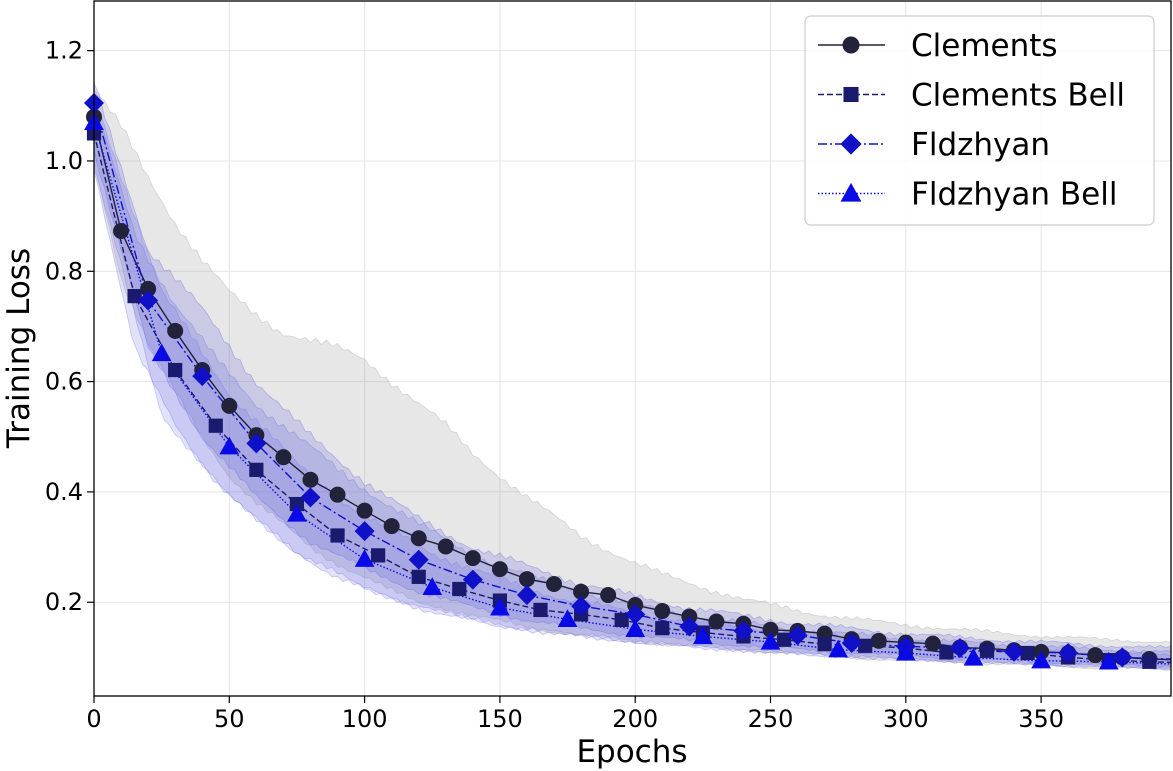 The image size is (1173, 771). I want to click on y-tick-label: 0.4, so click(64, 492).